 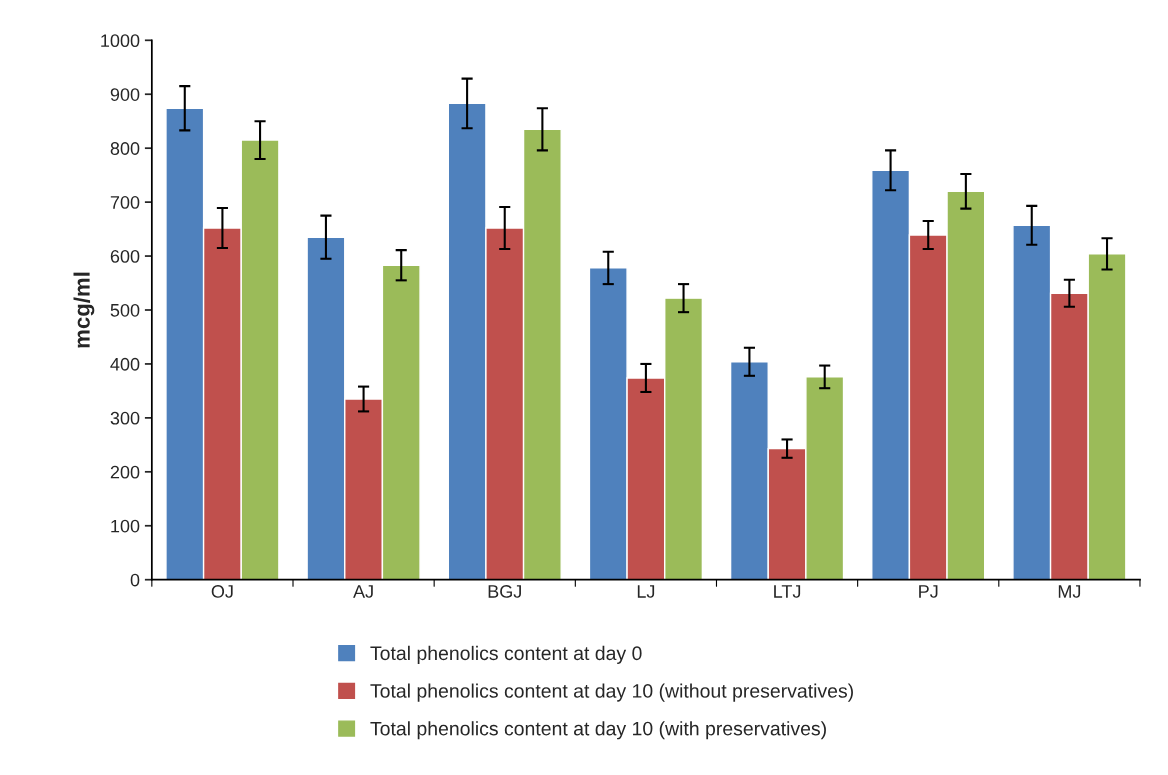 What do you see at coordinates (1069, 591) in the screenshot?
I see `x-tick-label: MJ` at bounding box center [1069, 591].